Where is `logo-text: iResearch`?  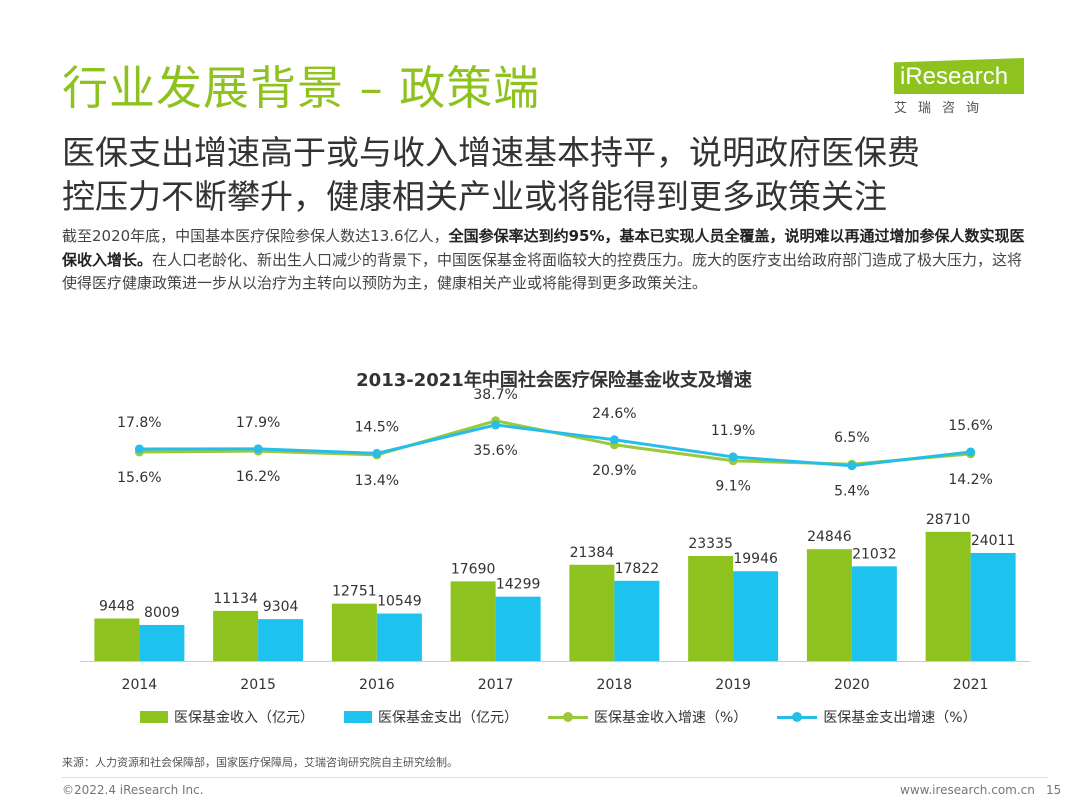 logo-text: iResearch is located at coordinates (954, 76).